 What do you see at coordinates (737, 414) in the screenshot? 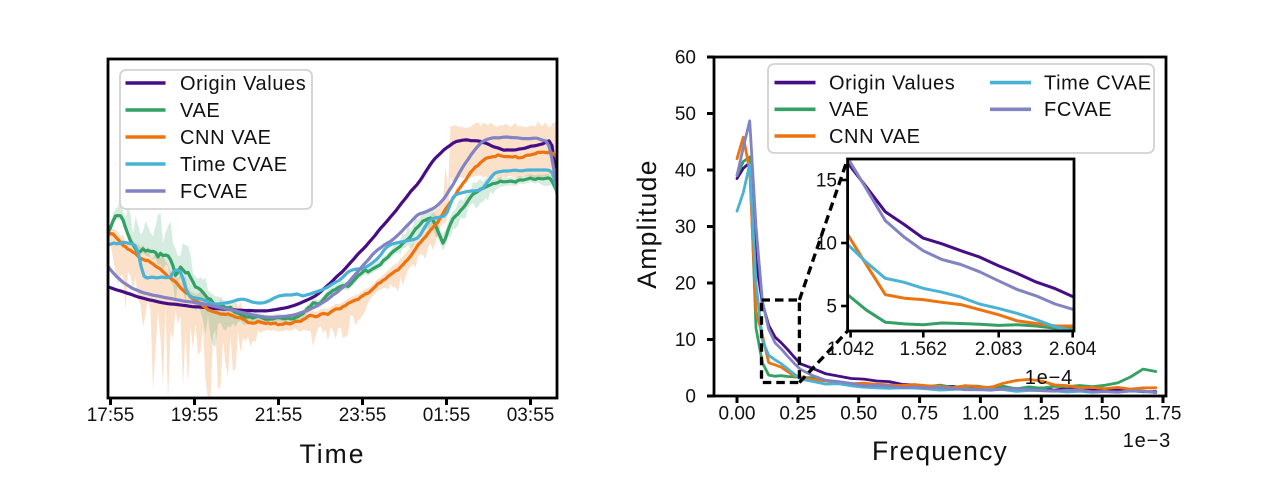
I see `svg-text: 0.00` at bounding box center [737, 414].